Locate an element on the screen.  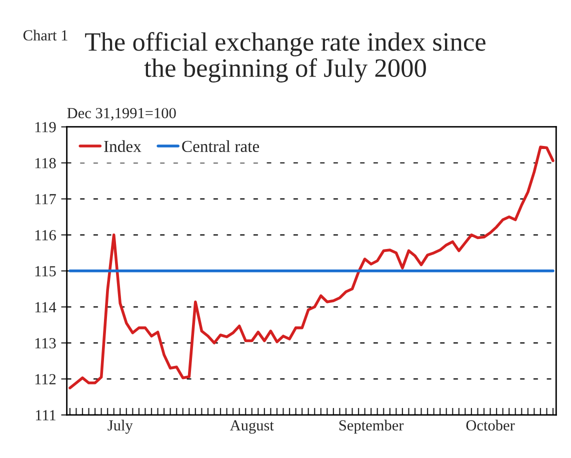
caption: Chart 1 is located at coordinates (45, 35).